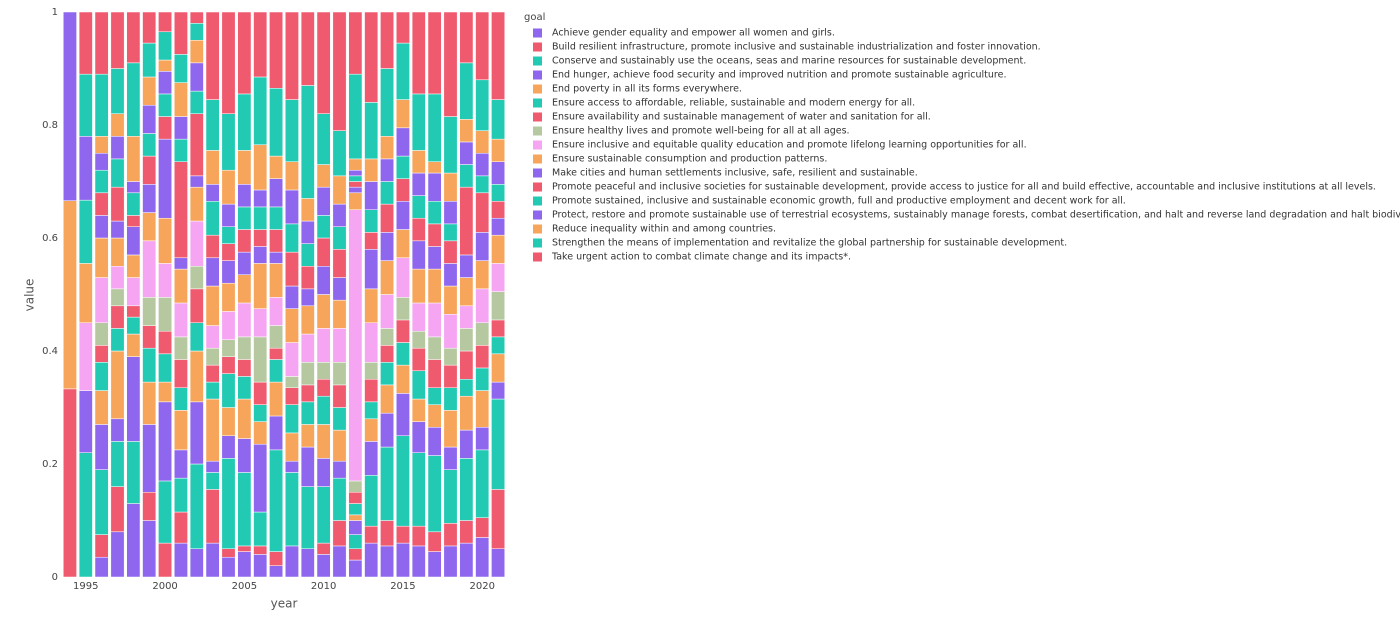  I want to click on x-tick-label: 1995, so click(85, 586).